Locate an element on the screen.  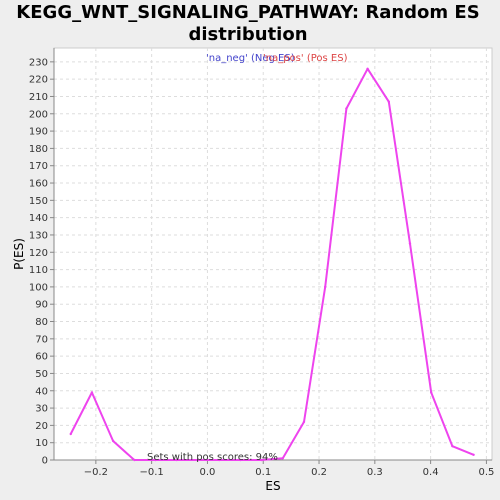
x-tick-label: −0.1 is located at coordinates (151, 472).